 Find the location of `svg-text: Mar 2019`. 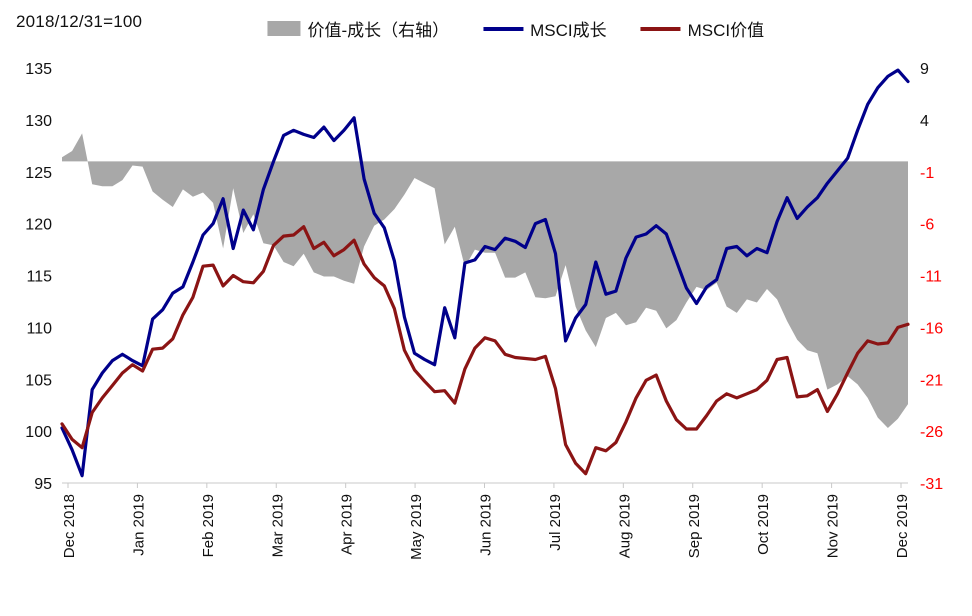

svg-text: Mar 2019 is located at coordinates (277, 525).